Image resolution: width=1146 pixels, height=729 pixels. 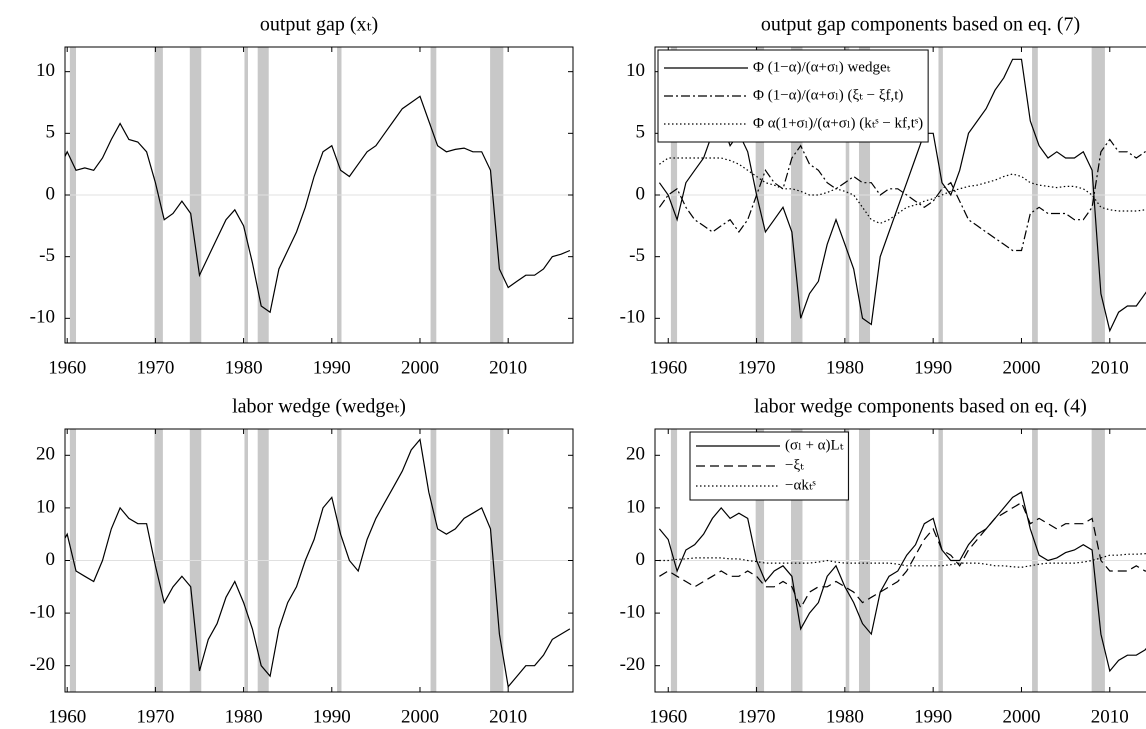 I want to click on panel-title: labor wedge components based on eq. (4), so click(x=920, y=407).